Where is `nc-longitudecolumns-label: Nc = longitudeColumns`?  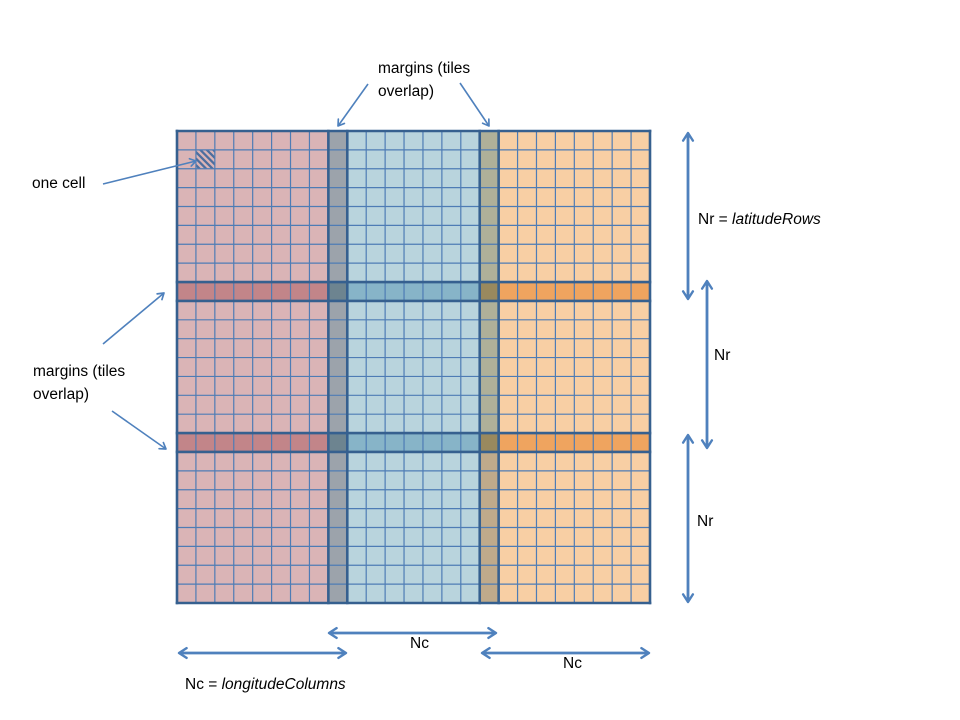
nc-longitudecolumns-label: Nc = longitudeColumns is located at coordinates (265, 684).